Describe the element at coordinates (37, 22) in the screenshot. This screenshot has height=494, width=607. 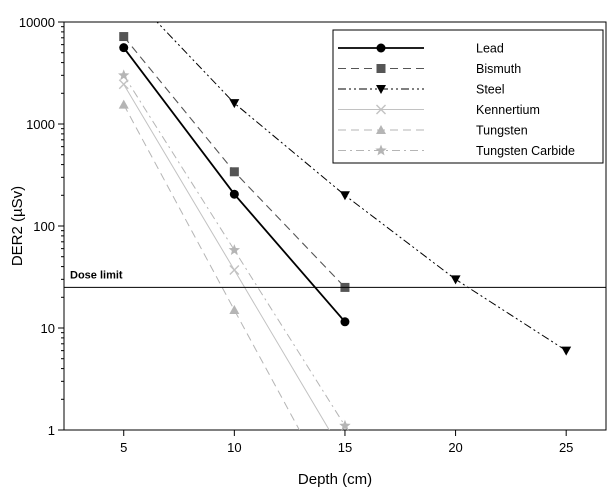
I see `y-tick-label: 10000` at that location.